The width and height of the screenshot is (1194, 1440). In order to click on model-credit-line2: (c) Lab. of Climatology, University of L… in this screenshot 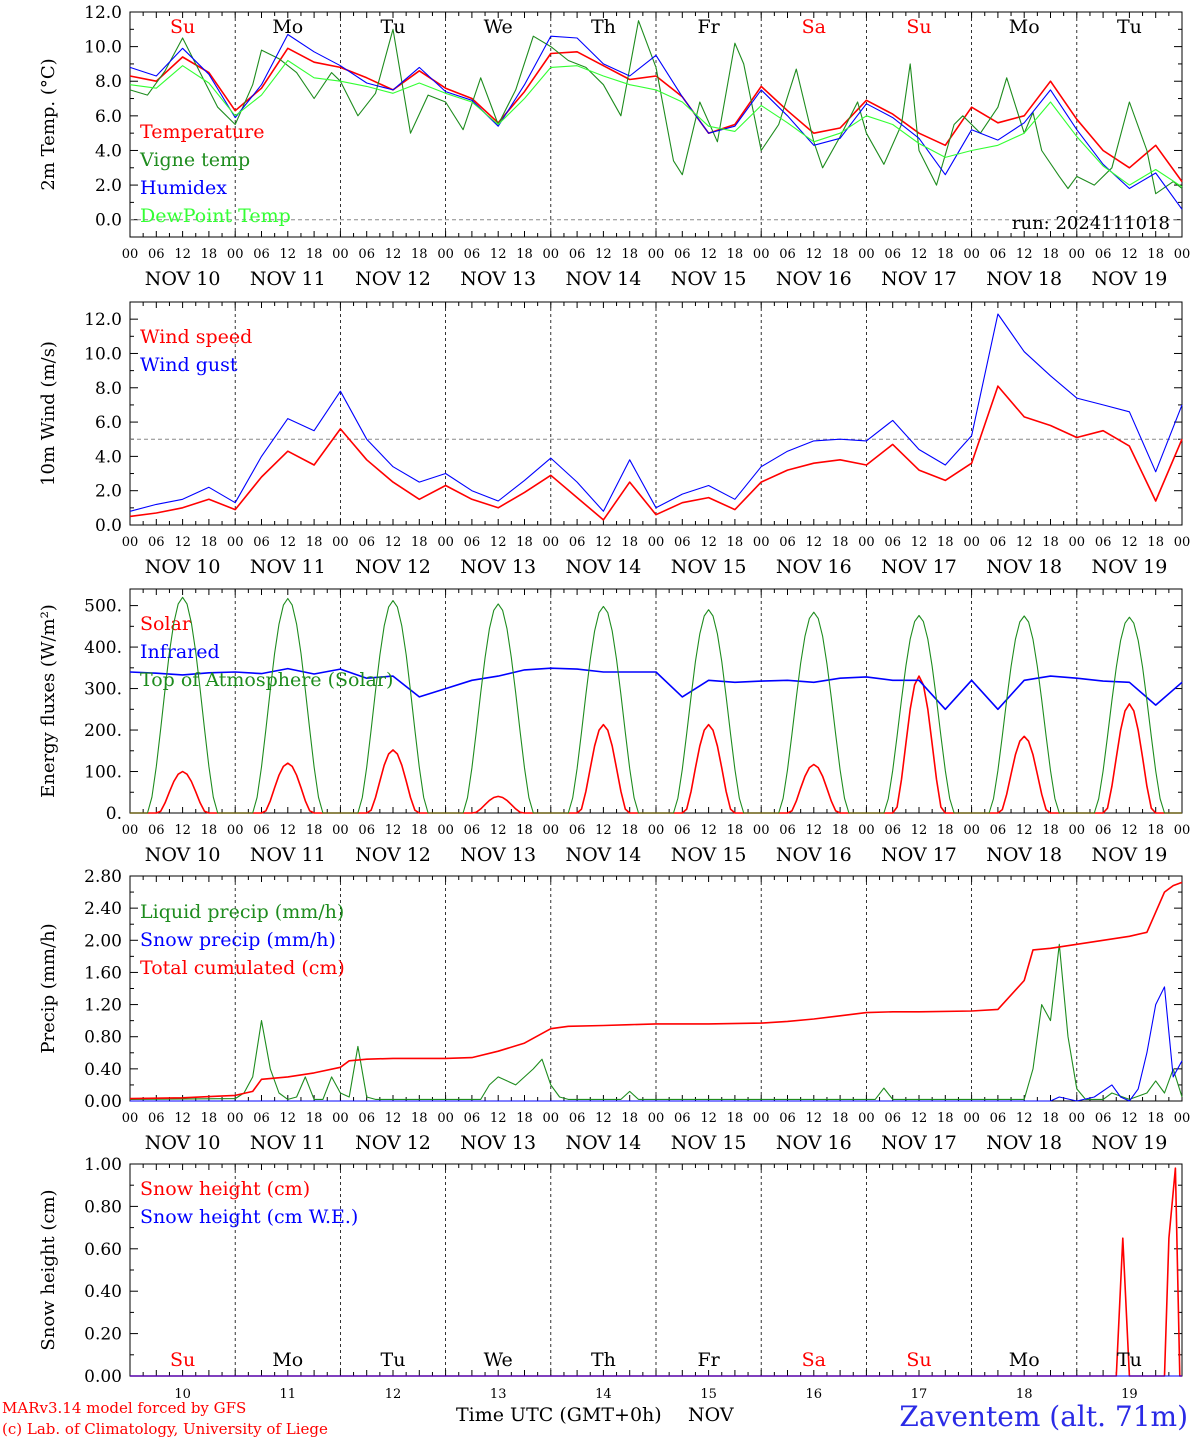, I will do `click(165, 1429)`.